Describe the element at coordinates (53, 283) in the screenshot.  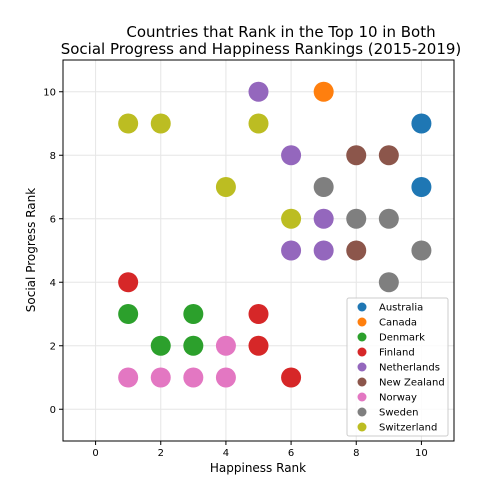
I see `y-tick-label: 4` at that location.